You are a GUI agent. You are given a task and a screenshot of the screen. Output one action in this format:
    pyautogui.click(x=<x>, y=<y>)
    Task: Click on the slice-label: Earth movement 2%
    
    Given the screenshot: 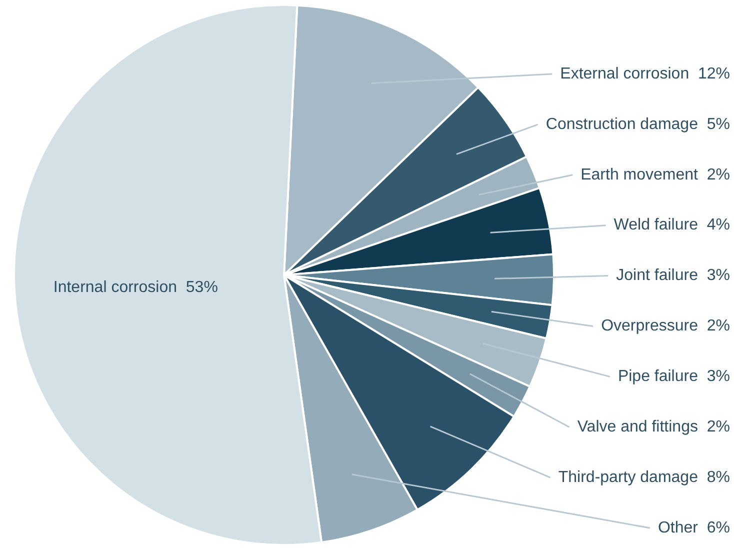 What is the action you would take?
    pyautogui.click(x=655, y=175)
    